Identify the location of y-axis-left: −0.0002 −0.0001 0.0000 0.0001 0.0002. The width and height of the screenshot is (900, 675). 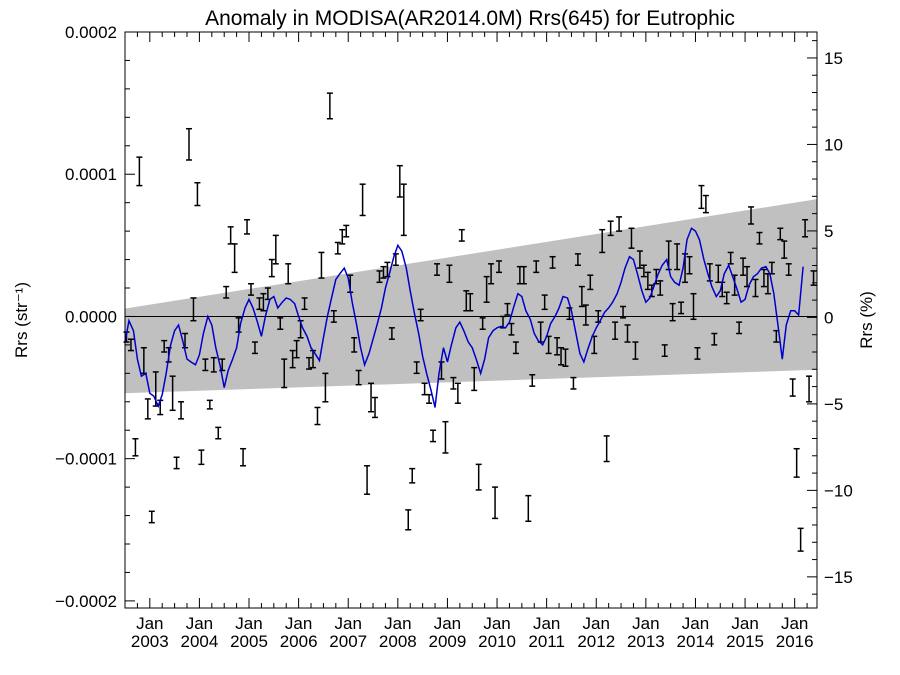
(95, 317).